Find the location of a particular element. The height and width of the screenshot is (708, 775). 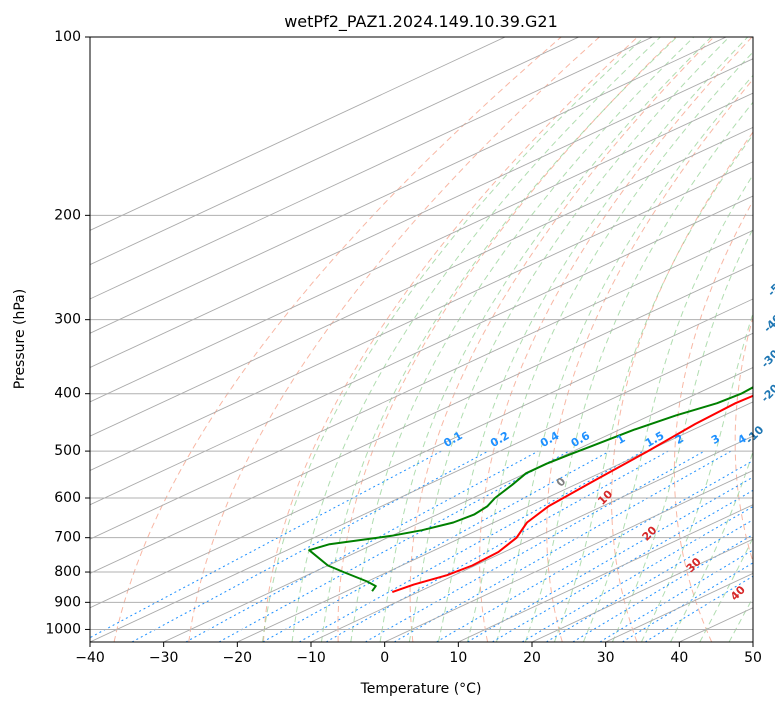

y-tick-label: 400 is located at coordinates (67, 394).